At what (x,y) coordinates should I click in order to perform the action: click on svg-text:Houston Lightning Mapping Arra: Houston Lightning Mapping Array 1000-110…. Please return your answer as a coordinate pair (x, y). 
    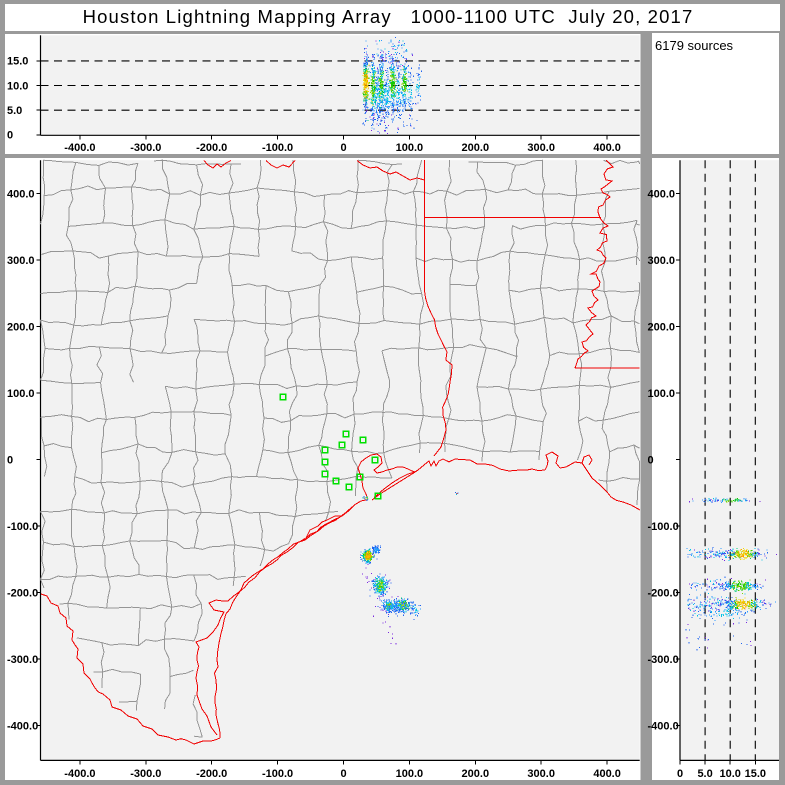
    Looking at the image, I should click on (388, 16).